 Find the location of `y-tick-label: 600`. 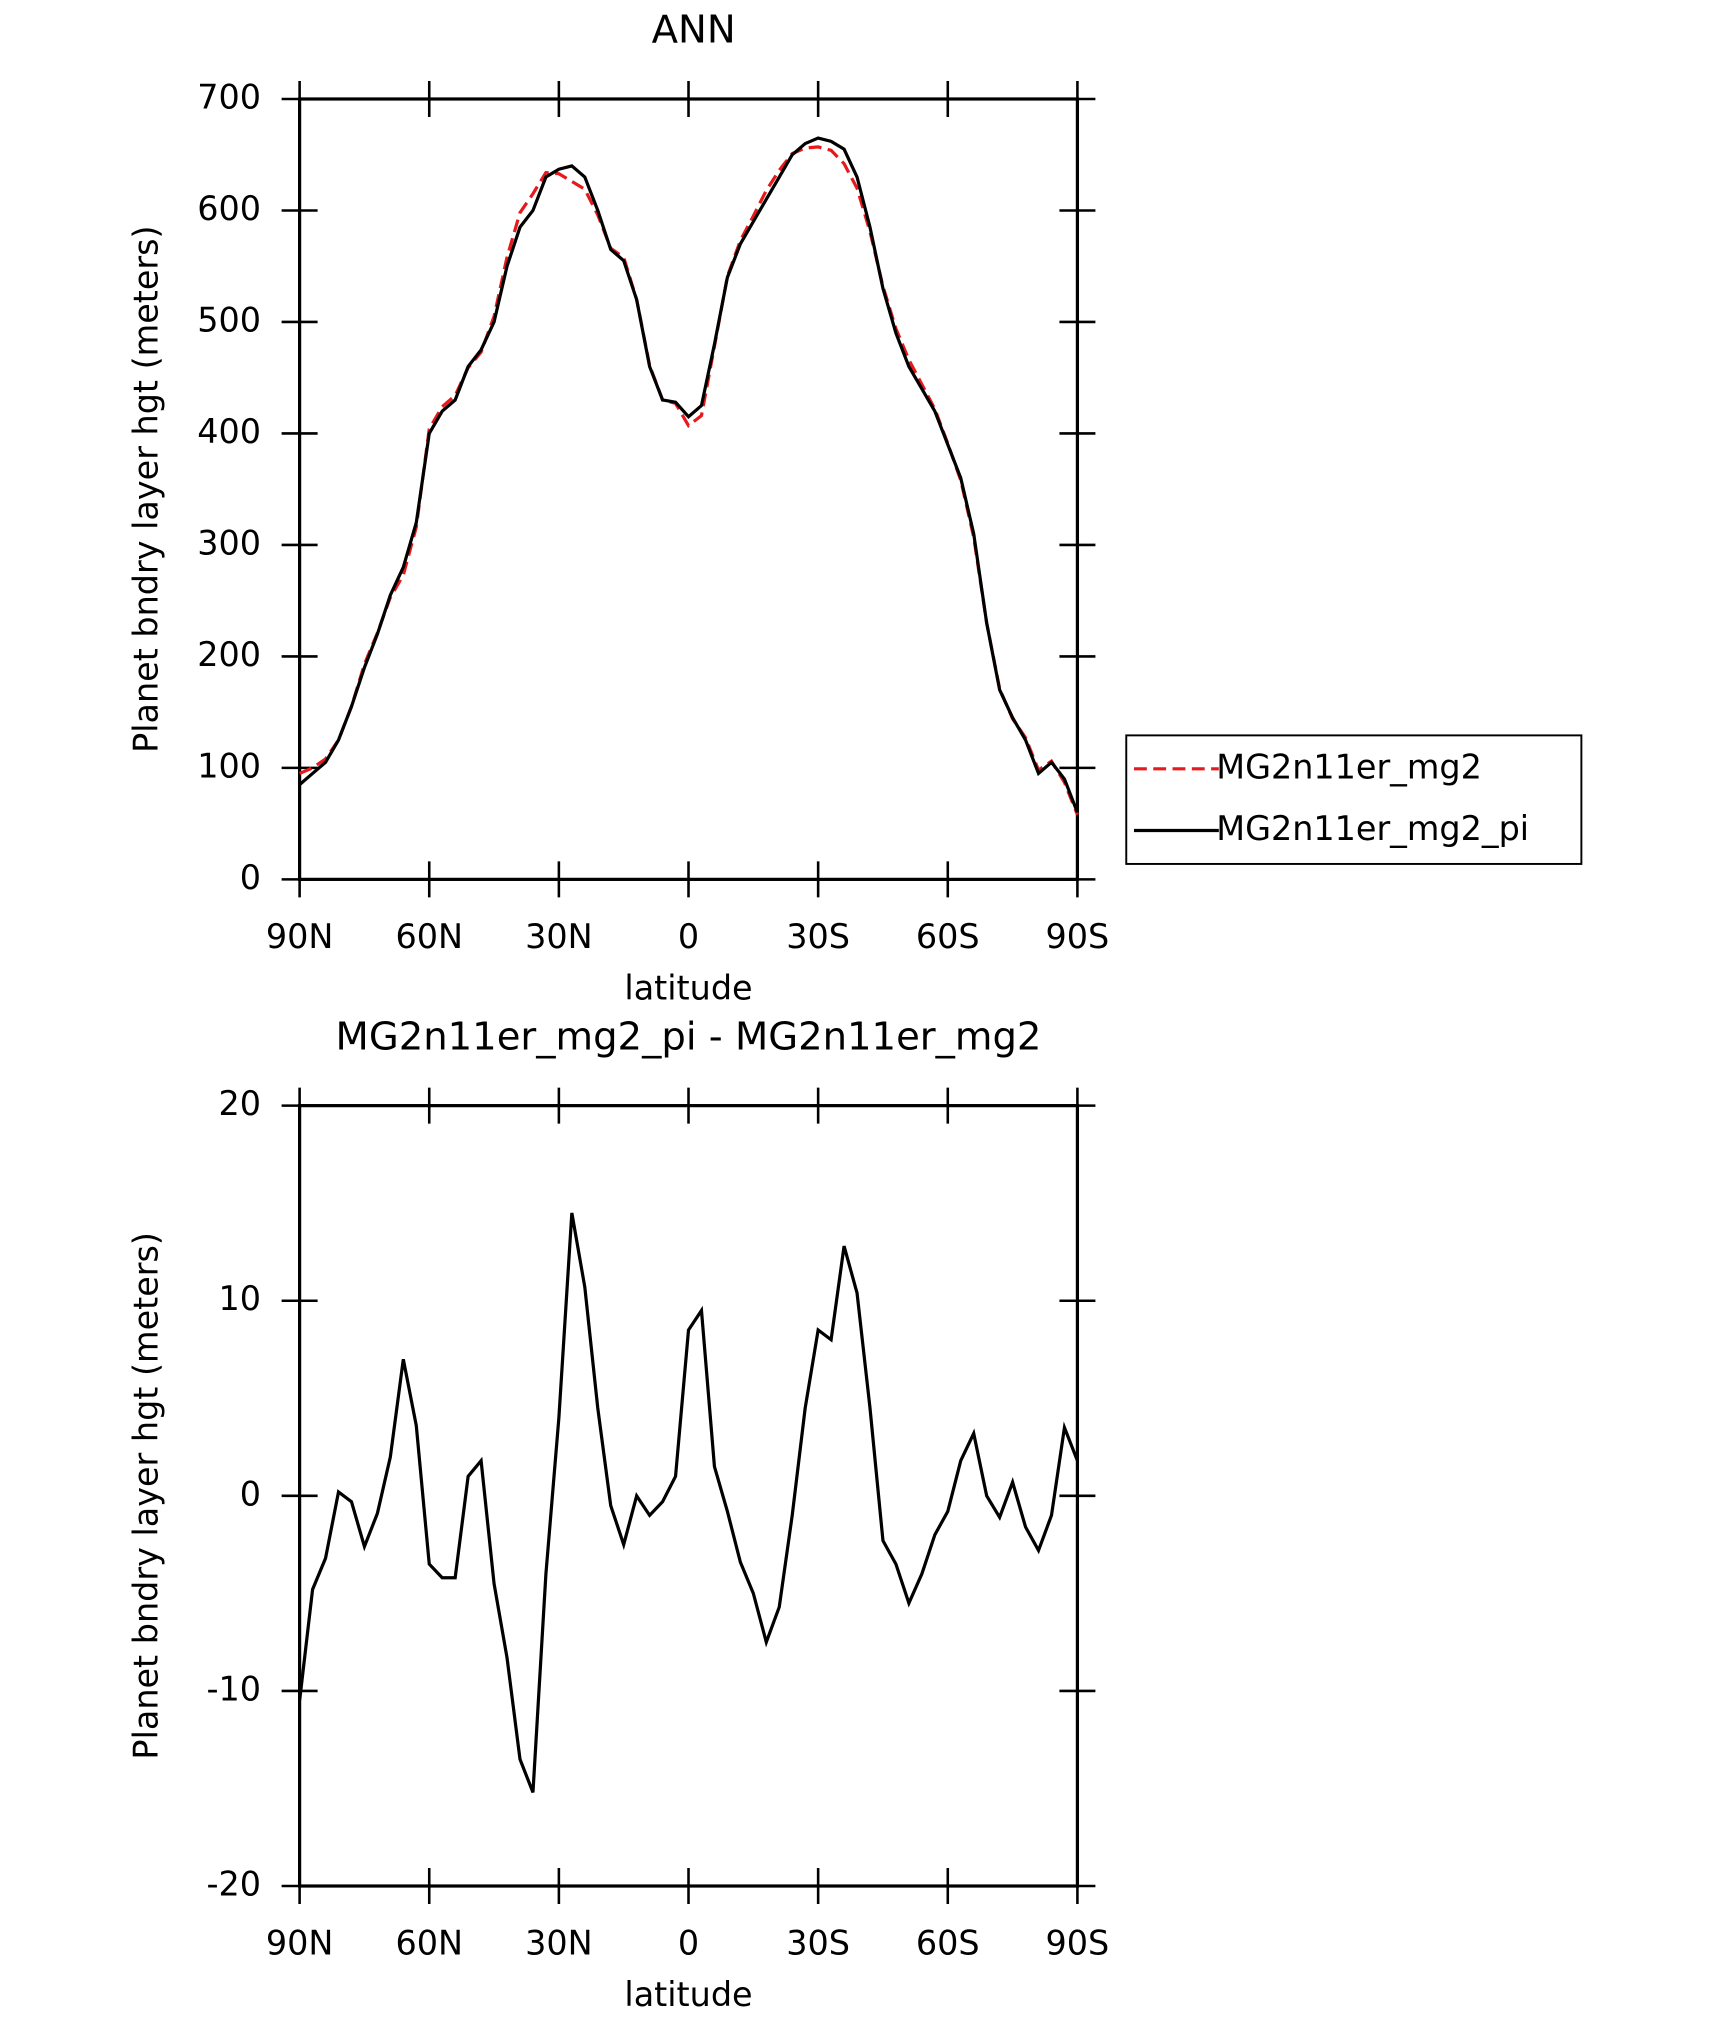

y-tick-label: 600 is located at coordinates (229, 208).